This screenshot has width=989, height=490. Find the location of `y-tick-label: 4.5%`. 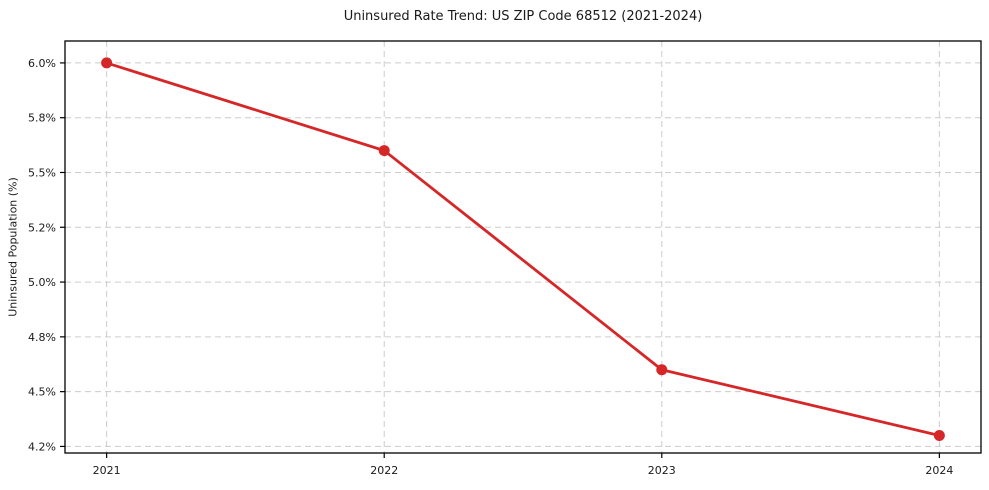

y-tick-label: 4.5% is located at coordinates (42, 392).